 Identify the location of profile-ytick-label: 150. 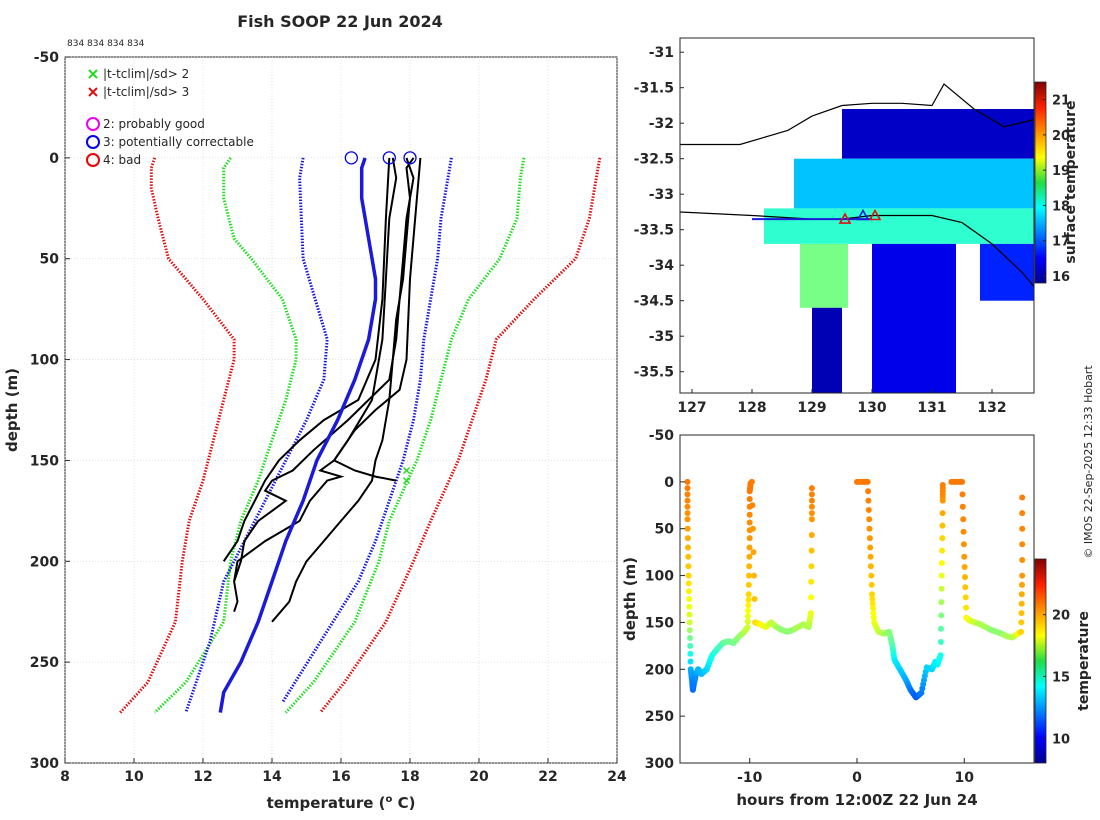
(44, 461).